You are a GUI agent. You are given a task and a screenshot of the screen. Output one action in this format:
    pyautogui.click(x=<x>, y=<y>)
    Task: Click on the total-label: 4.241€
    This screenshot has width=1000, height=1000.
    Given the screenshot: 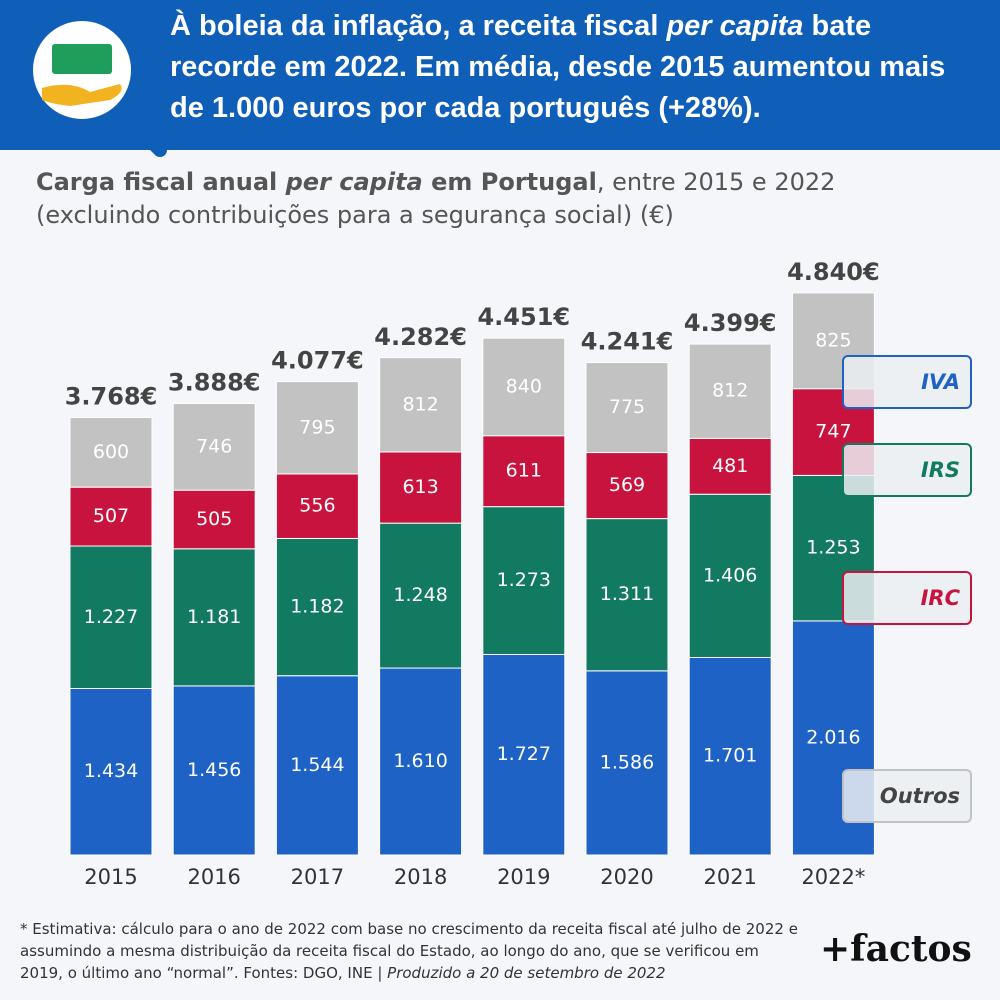 What is the action you would take?
    pyautogui.click(x=627, y=342)
    